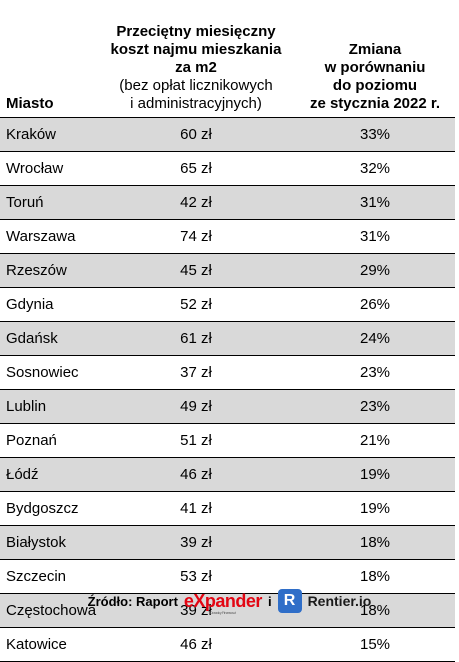  What do you see at coordinates (196, 168) in the screenshot?
I see `cost-cell: 65 zł` at bounding box center [196, 168].